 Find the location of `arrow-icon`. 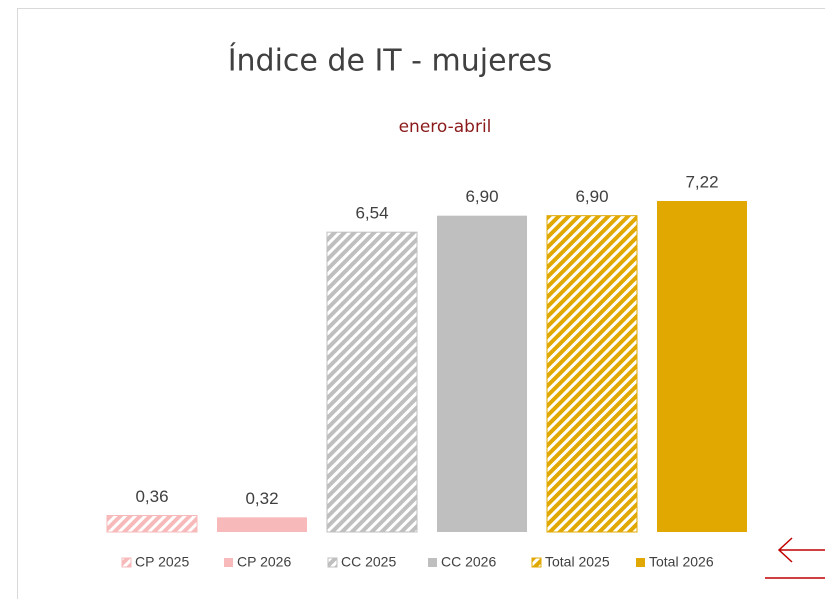

arrow-icon is located at coordinates (801, 550).